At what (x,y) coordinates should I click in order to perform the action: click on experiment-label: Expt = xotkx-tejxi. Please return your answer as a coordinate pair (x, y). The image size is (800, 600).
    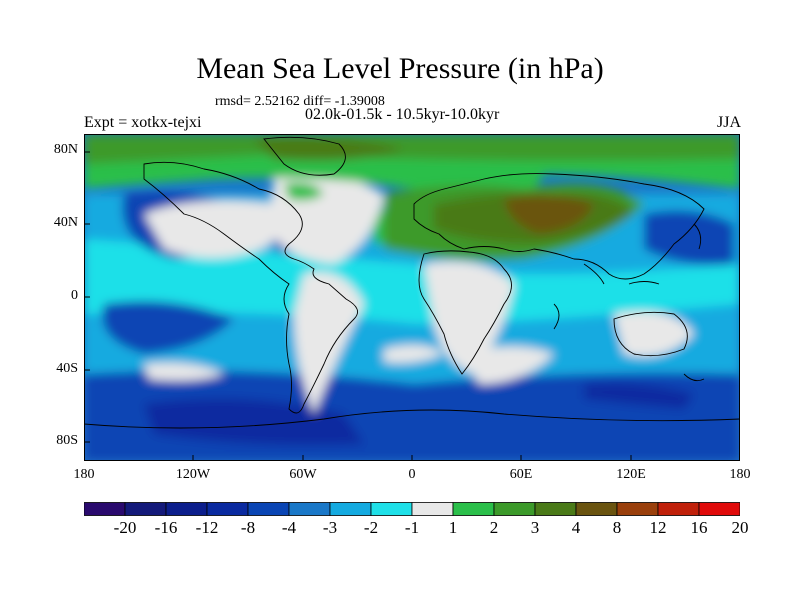
    Looking at the image, I should click on (143, 122).